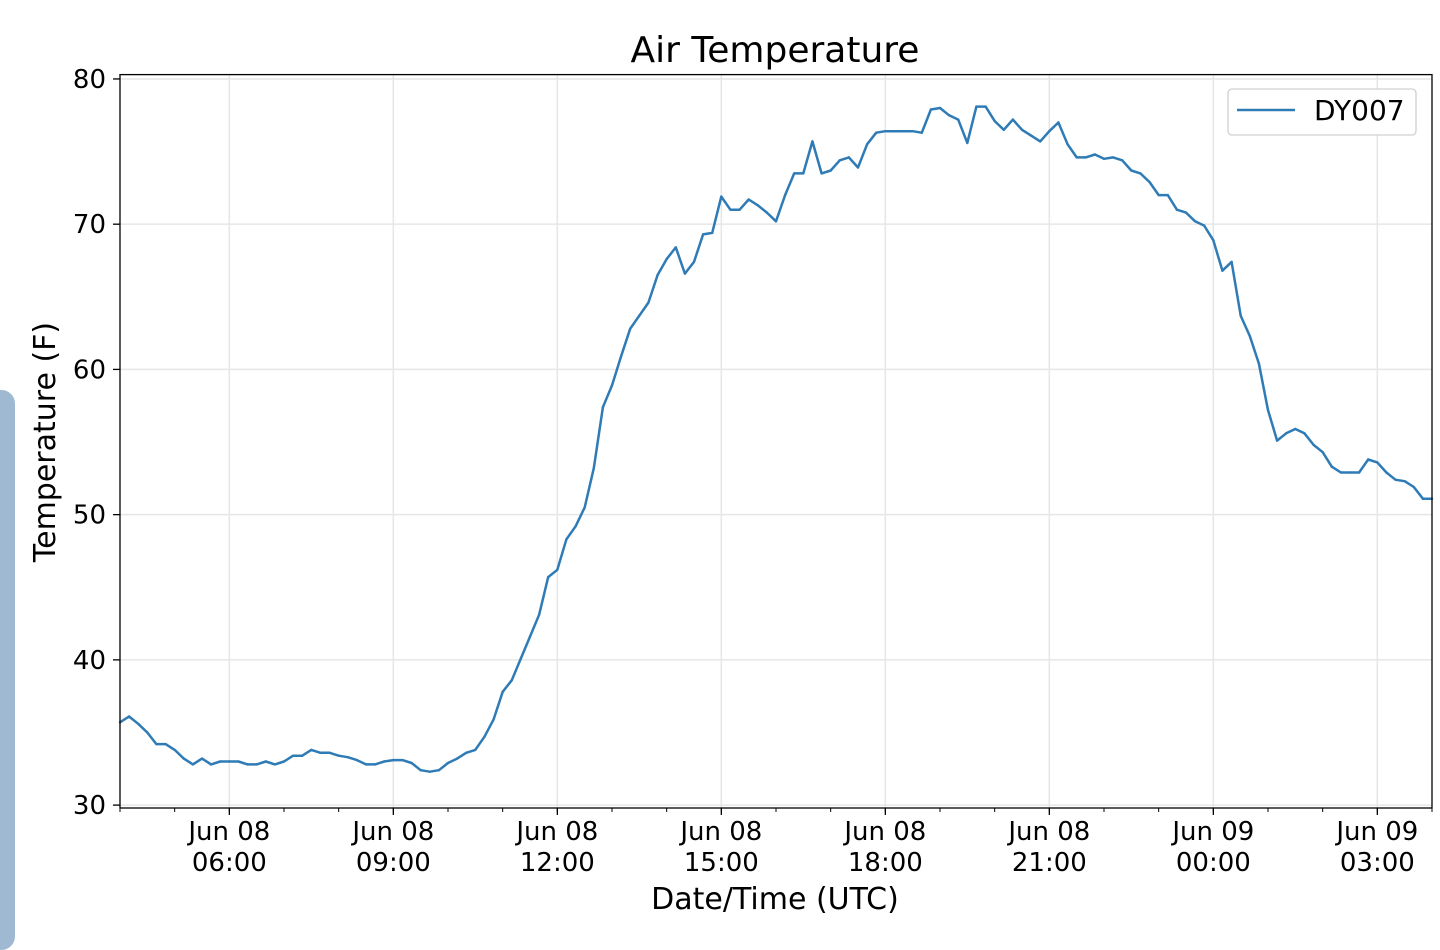 This screenshot has height=950, width=1440. What do you see at coordinates (1359, 110) in the screenshot?
I see `legend-label: DY007` at bounding box center [1359, 110].